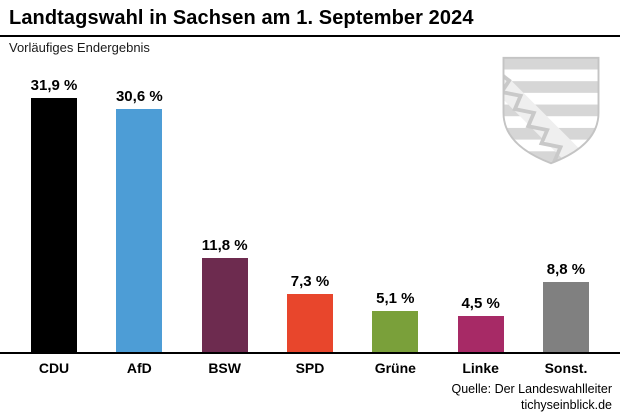  What do you see at coordinates (310, 353) in the screenshot?
I see `x-axis-line` at bounding box center [310, 353].